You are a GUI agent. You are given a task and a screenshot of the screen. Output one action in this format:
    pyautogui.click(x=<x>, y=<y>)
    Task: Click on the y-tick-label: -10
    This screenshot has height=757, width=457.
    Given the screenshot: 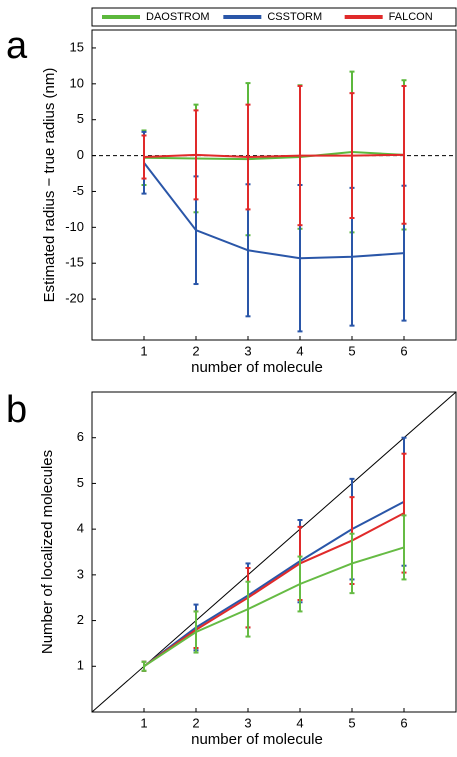 What is the action you would take?
    pyautogui.click(x=74, y=226)
    